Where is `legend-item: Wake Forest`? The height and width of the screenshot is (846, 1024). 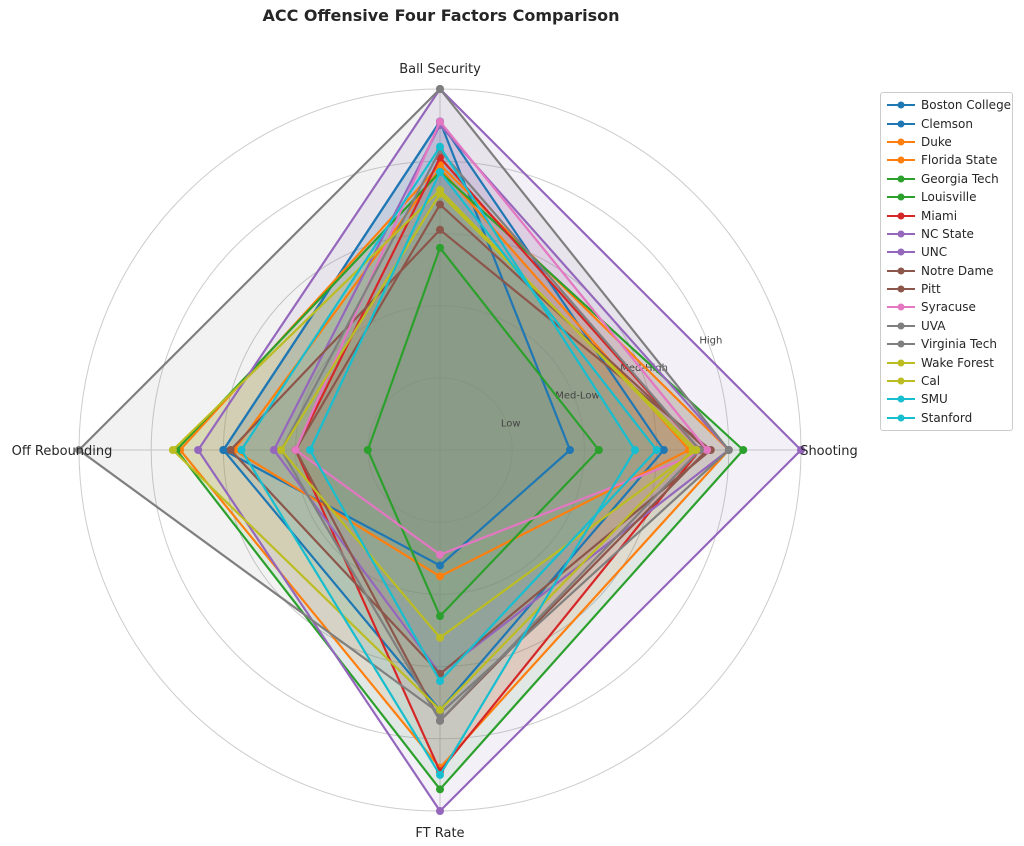 legend-item: Wake Forest is located at coordinates (946, 362).